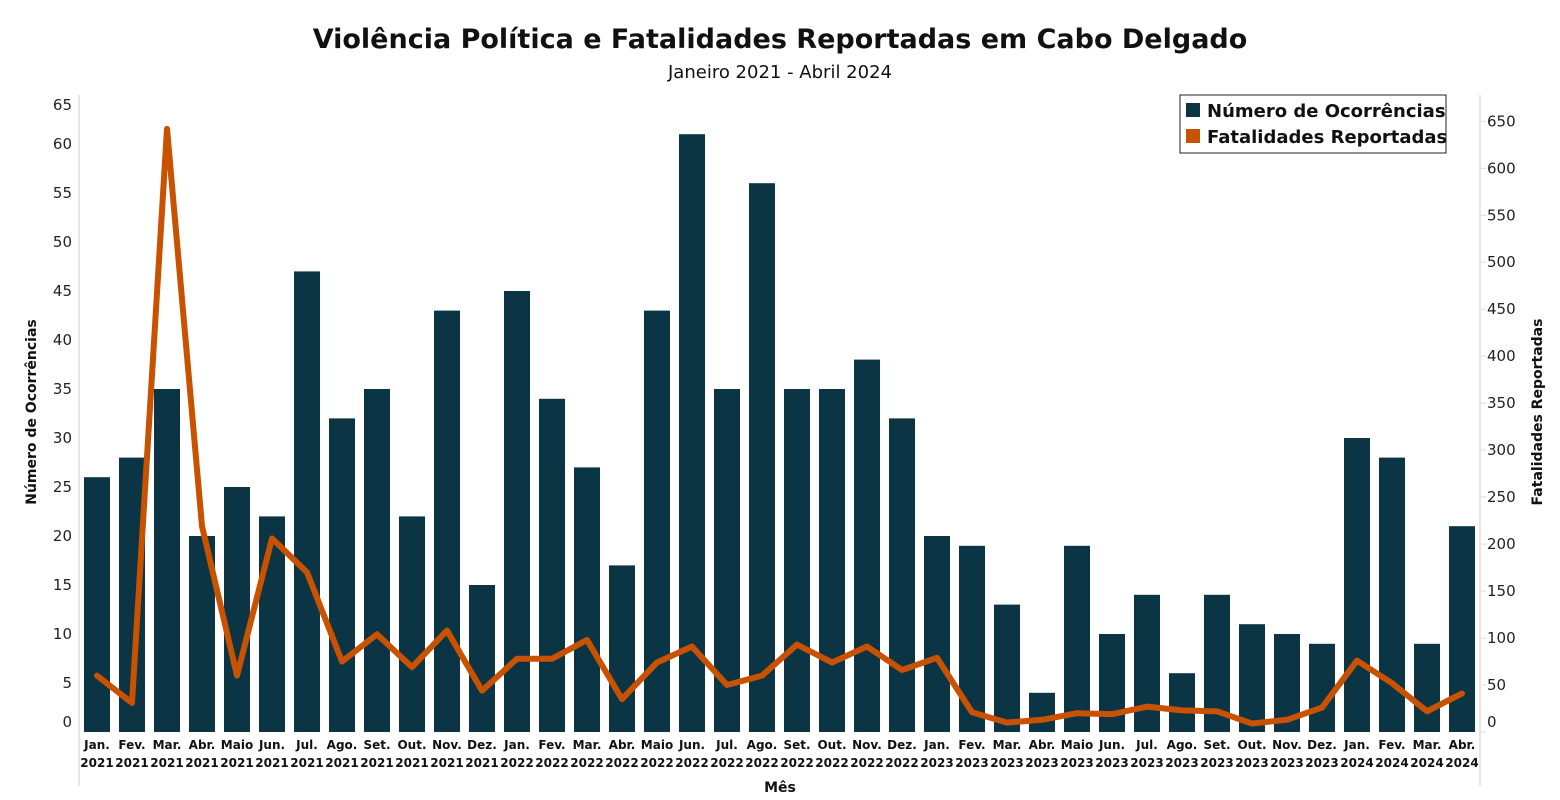 The image size is (1560, 800). I want to click on y-tick-label: 25, so click(62, 487).